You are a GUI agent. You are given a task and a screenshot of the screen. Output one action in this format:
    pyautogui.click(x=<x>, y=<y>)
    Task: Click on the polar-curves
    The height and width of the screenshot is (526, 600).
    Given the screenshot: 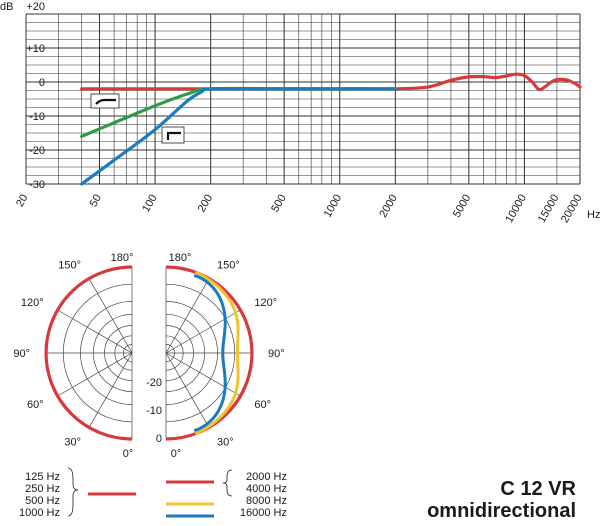 What is the action you would take?
    pyautogui.click(x=149, y=353)
    